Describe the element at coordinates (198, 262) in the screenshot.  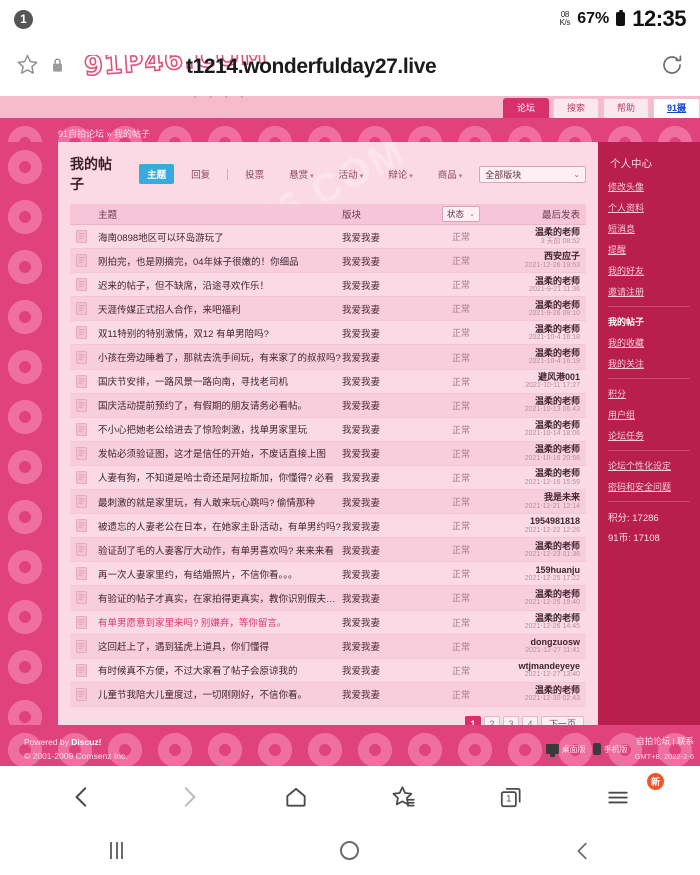
I see `row-title: 刚拍完，也是刚摘完，04年妹子很嫩的！你细品` at that location.